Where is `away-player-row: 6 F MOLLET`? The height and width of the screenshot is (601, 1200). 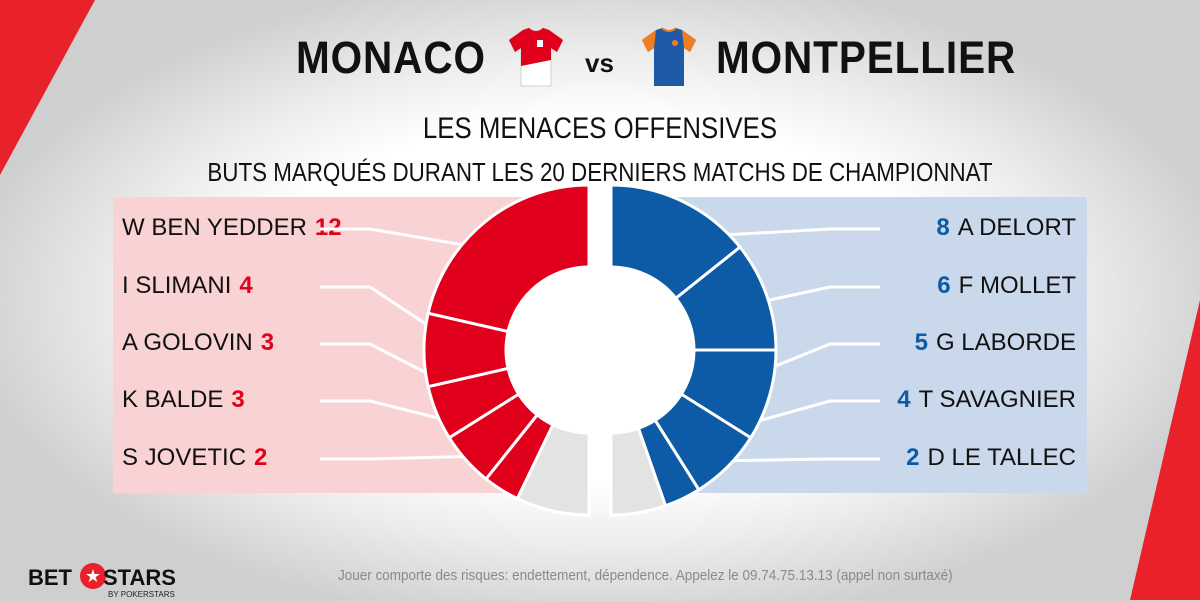
away-player-row: 6 F MOLLET is located at coordinates (1002, 286).